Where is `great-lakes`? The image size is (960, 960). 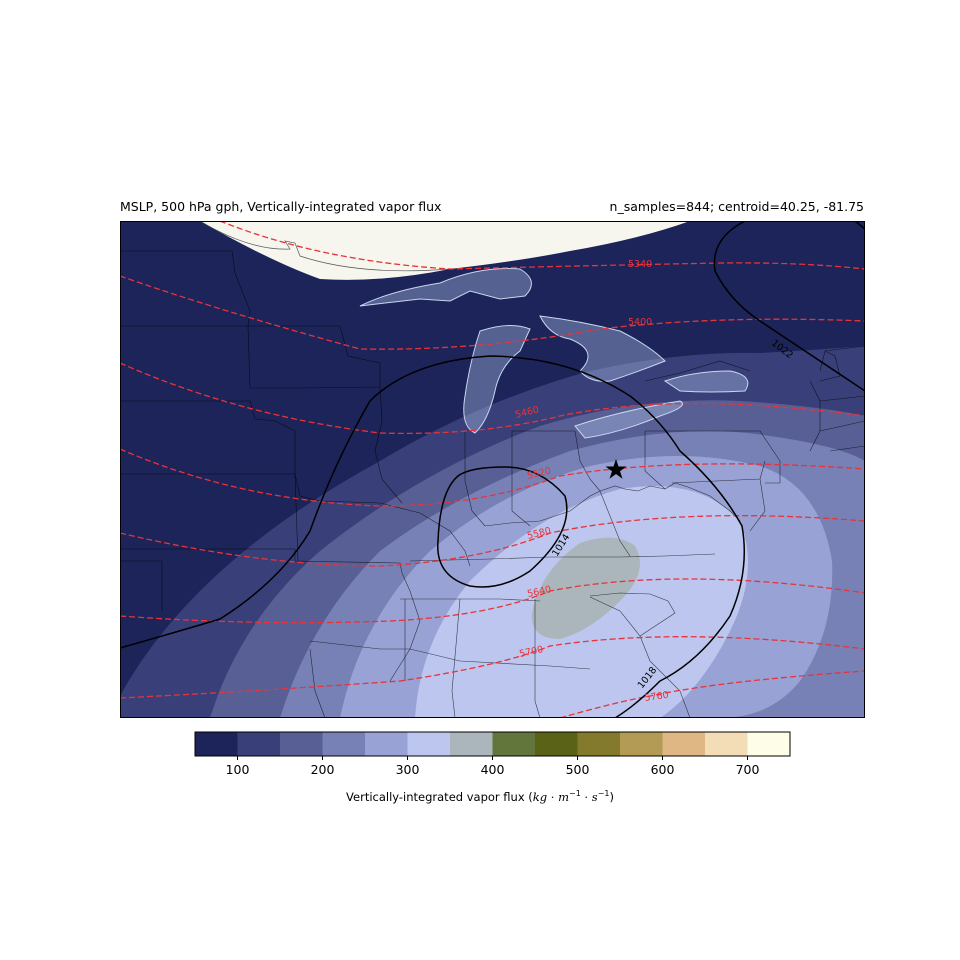 great-lakes is located at coordinates (554, 353).